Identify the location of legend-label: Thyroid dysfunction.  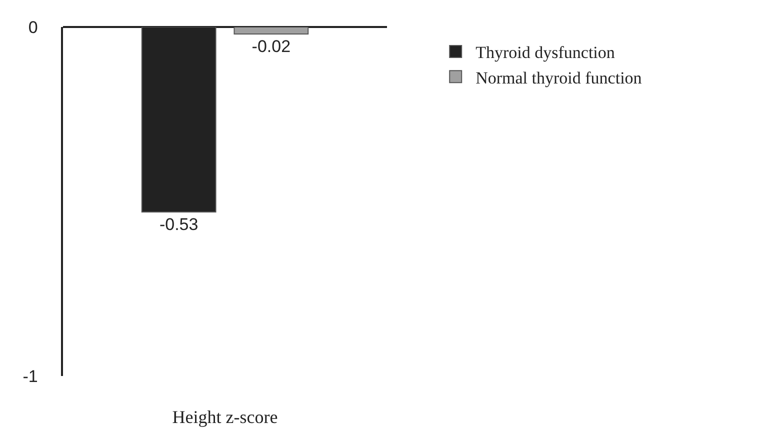
(546, 52).